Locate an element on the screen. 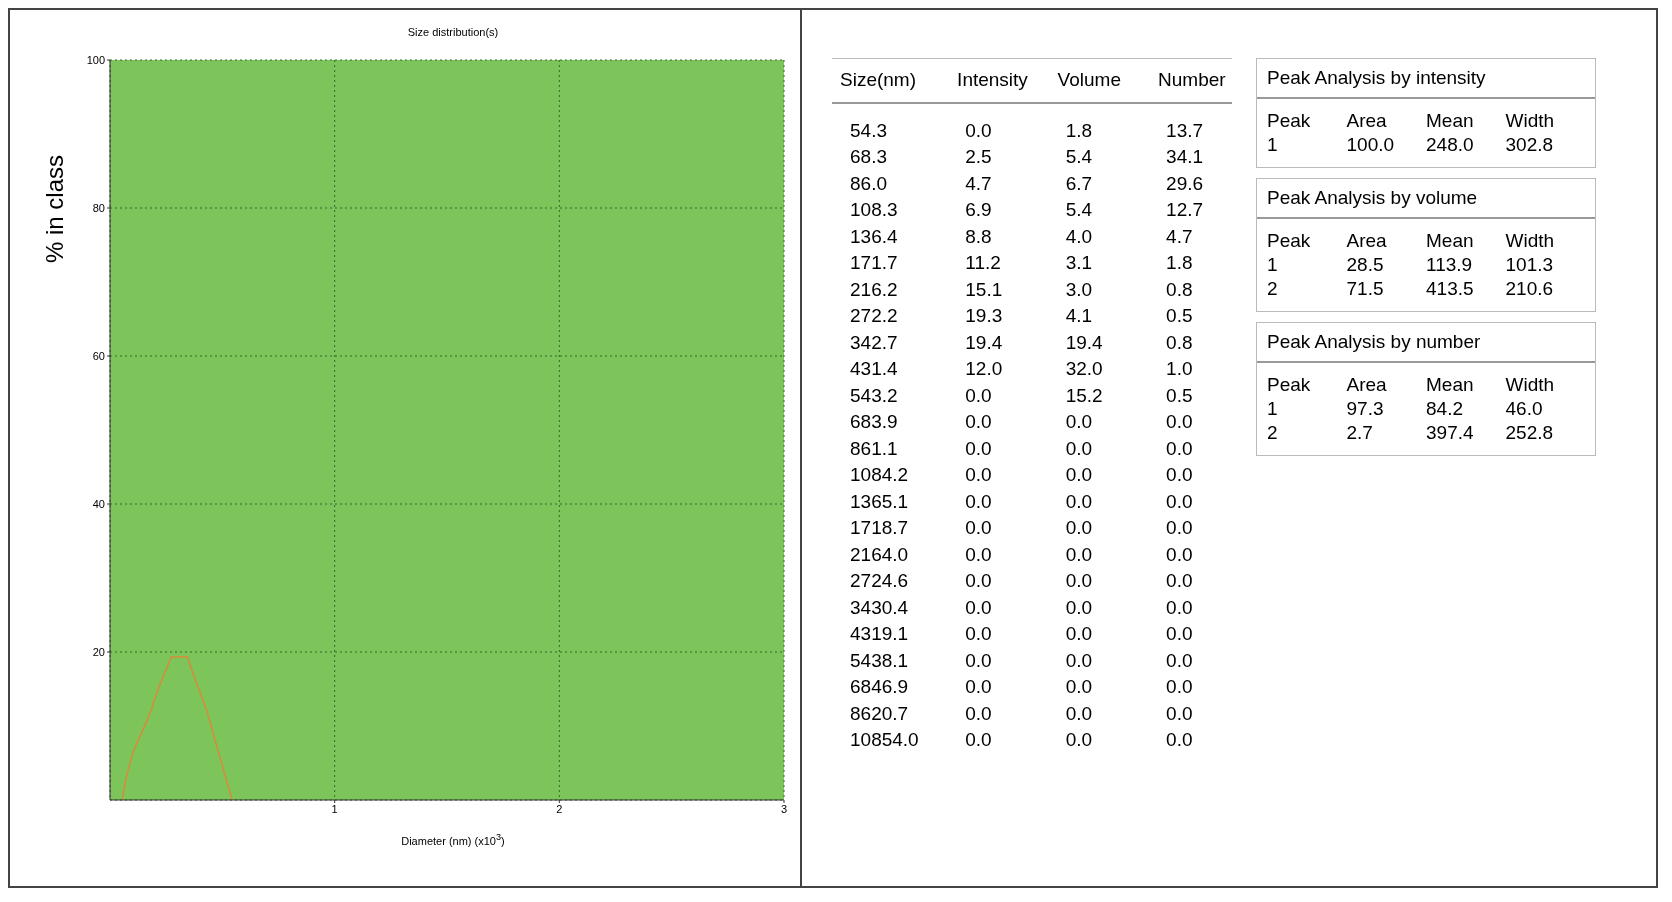 This screenshot has height=902, width=1672. text: 108.3 6.9 5.4 12.7 is located at coordinates (1027, 209).